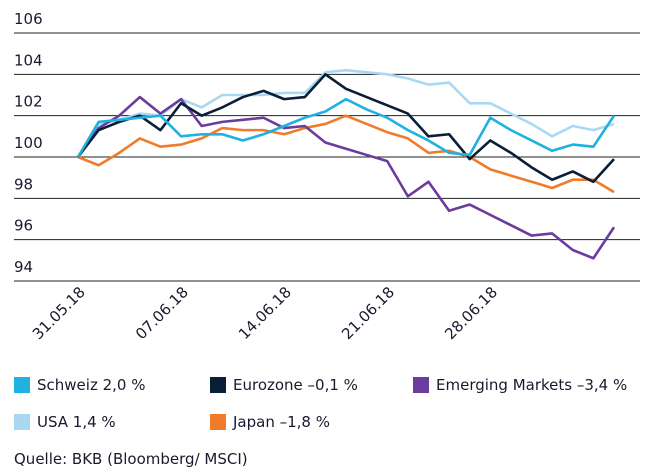  What do you see at coordinates (295, 385) in the screenshot?
I see `legend-label: Eurozone –0,1 %` at bounding box center [295, 385].